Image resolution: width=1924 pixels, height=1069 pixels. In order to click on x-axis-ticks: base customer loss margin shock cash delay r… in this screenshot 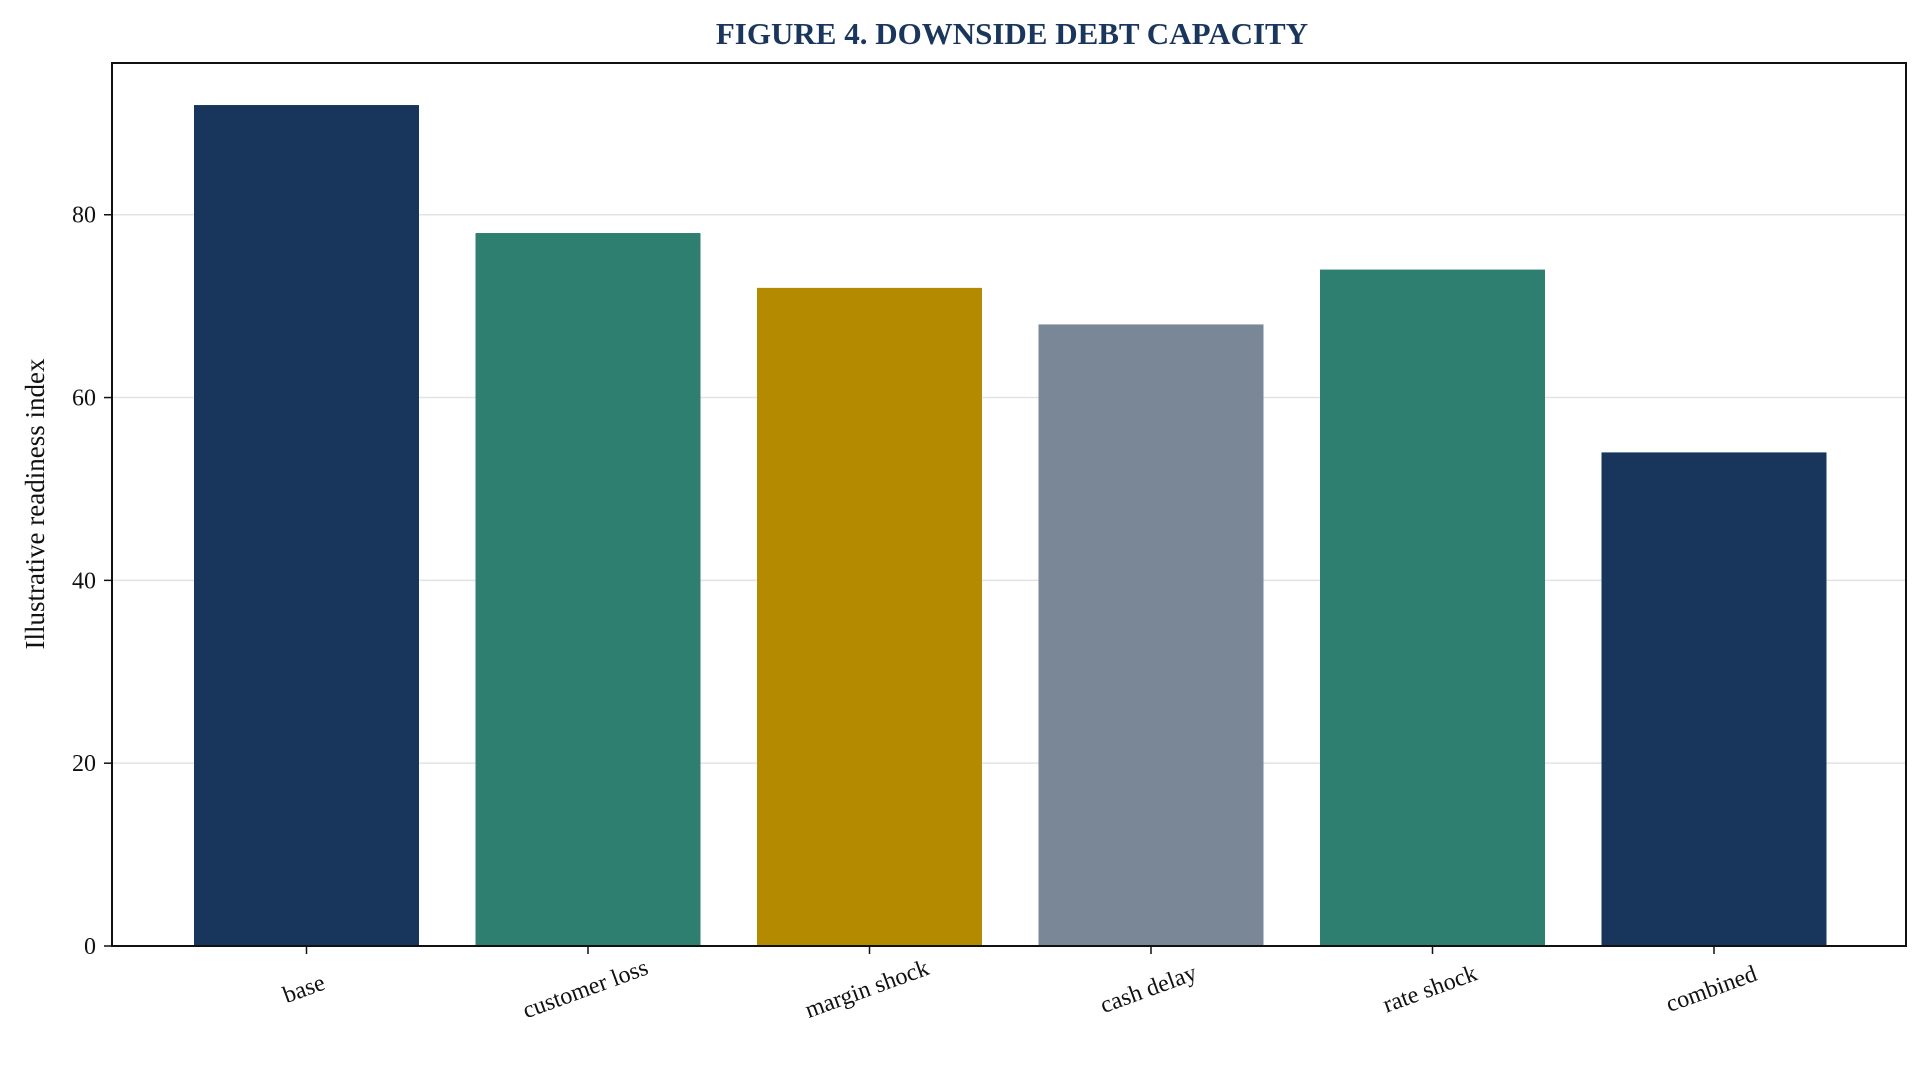, I will do `click(1020, 985)`.